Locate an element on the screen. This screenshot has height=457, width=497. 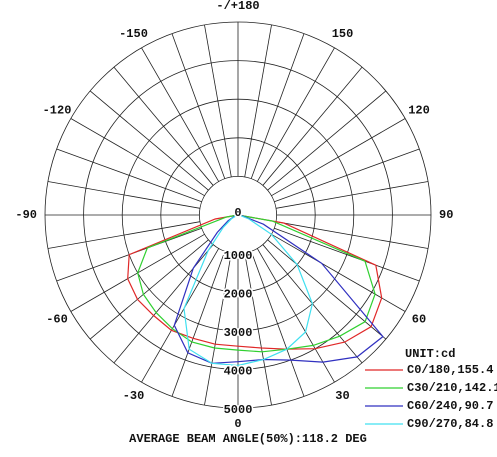
legend-label: C90/270,84.8 is located at coordinates (450, 424).